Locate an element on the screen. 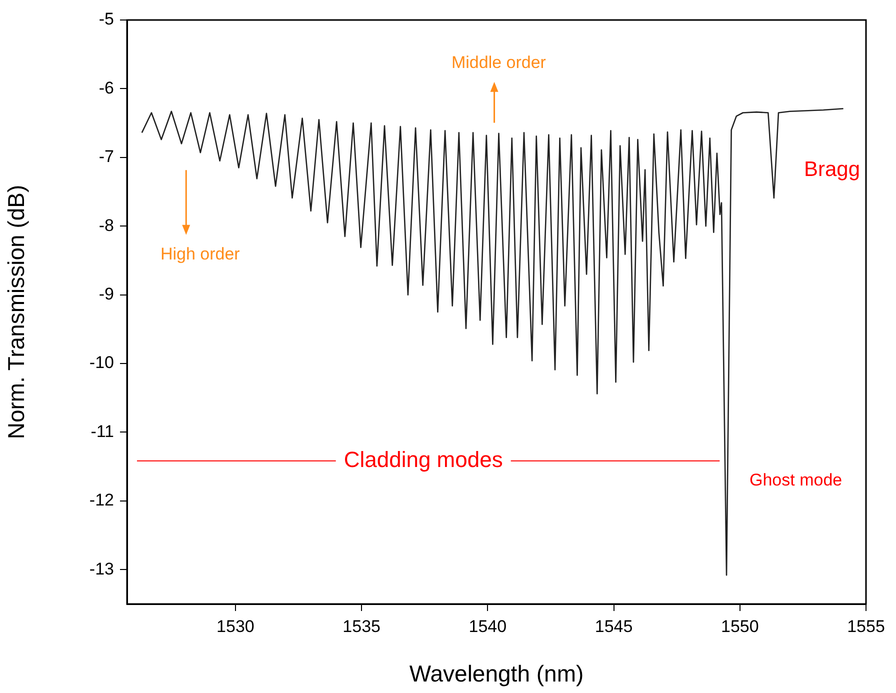 The image size is (896, 693). y-tick-label: -7 is located at coordinates (106, 156).